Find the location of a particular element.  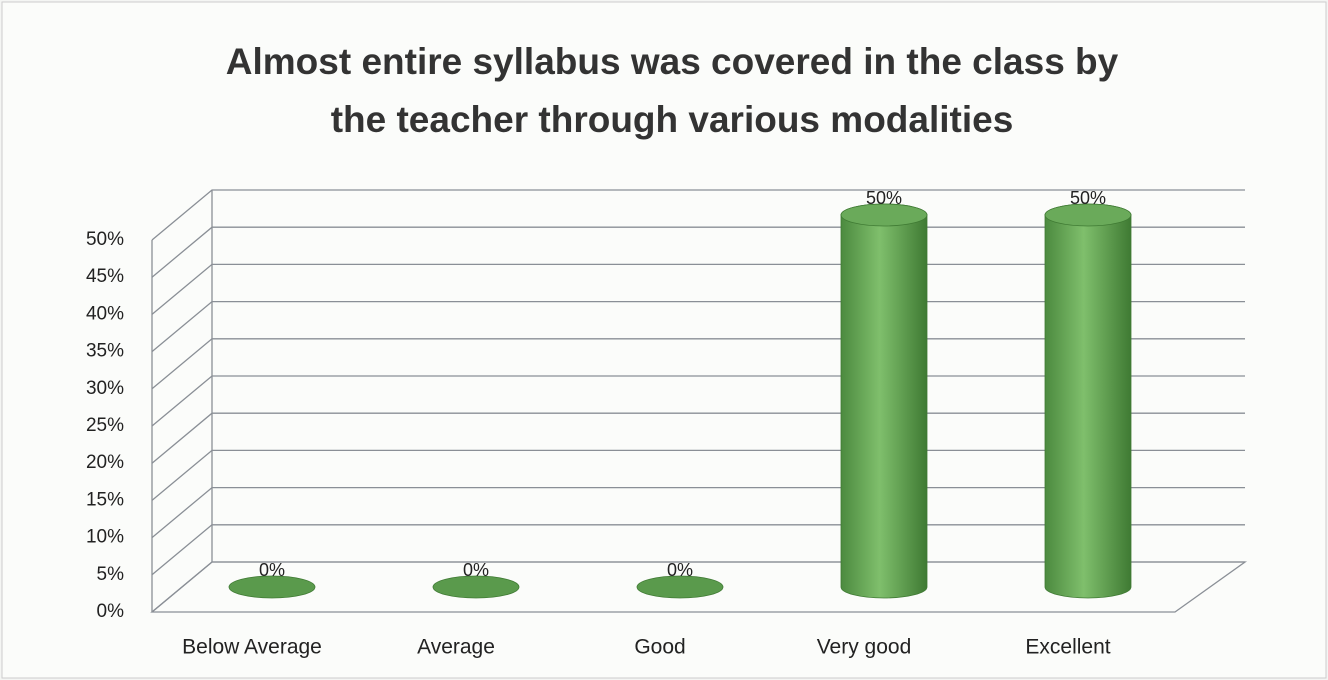

y-tick-label: 0% is located at coordinates (111, 611).